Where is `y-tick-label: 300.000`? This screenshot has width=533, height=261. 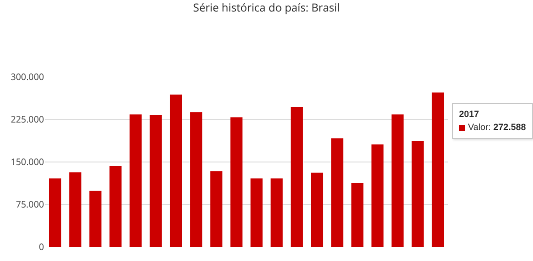
y-tick-label: 300.000 is located at coordinates (27, 77).